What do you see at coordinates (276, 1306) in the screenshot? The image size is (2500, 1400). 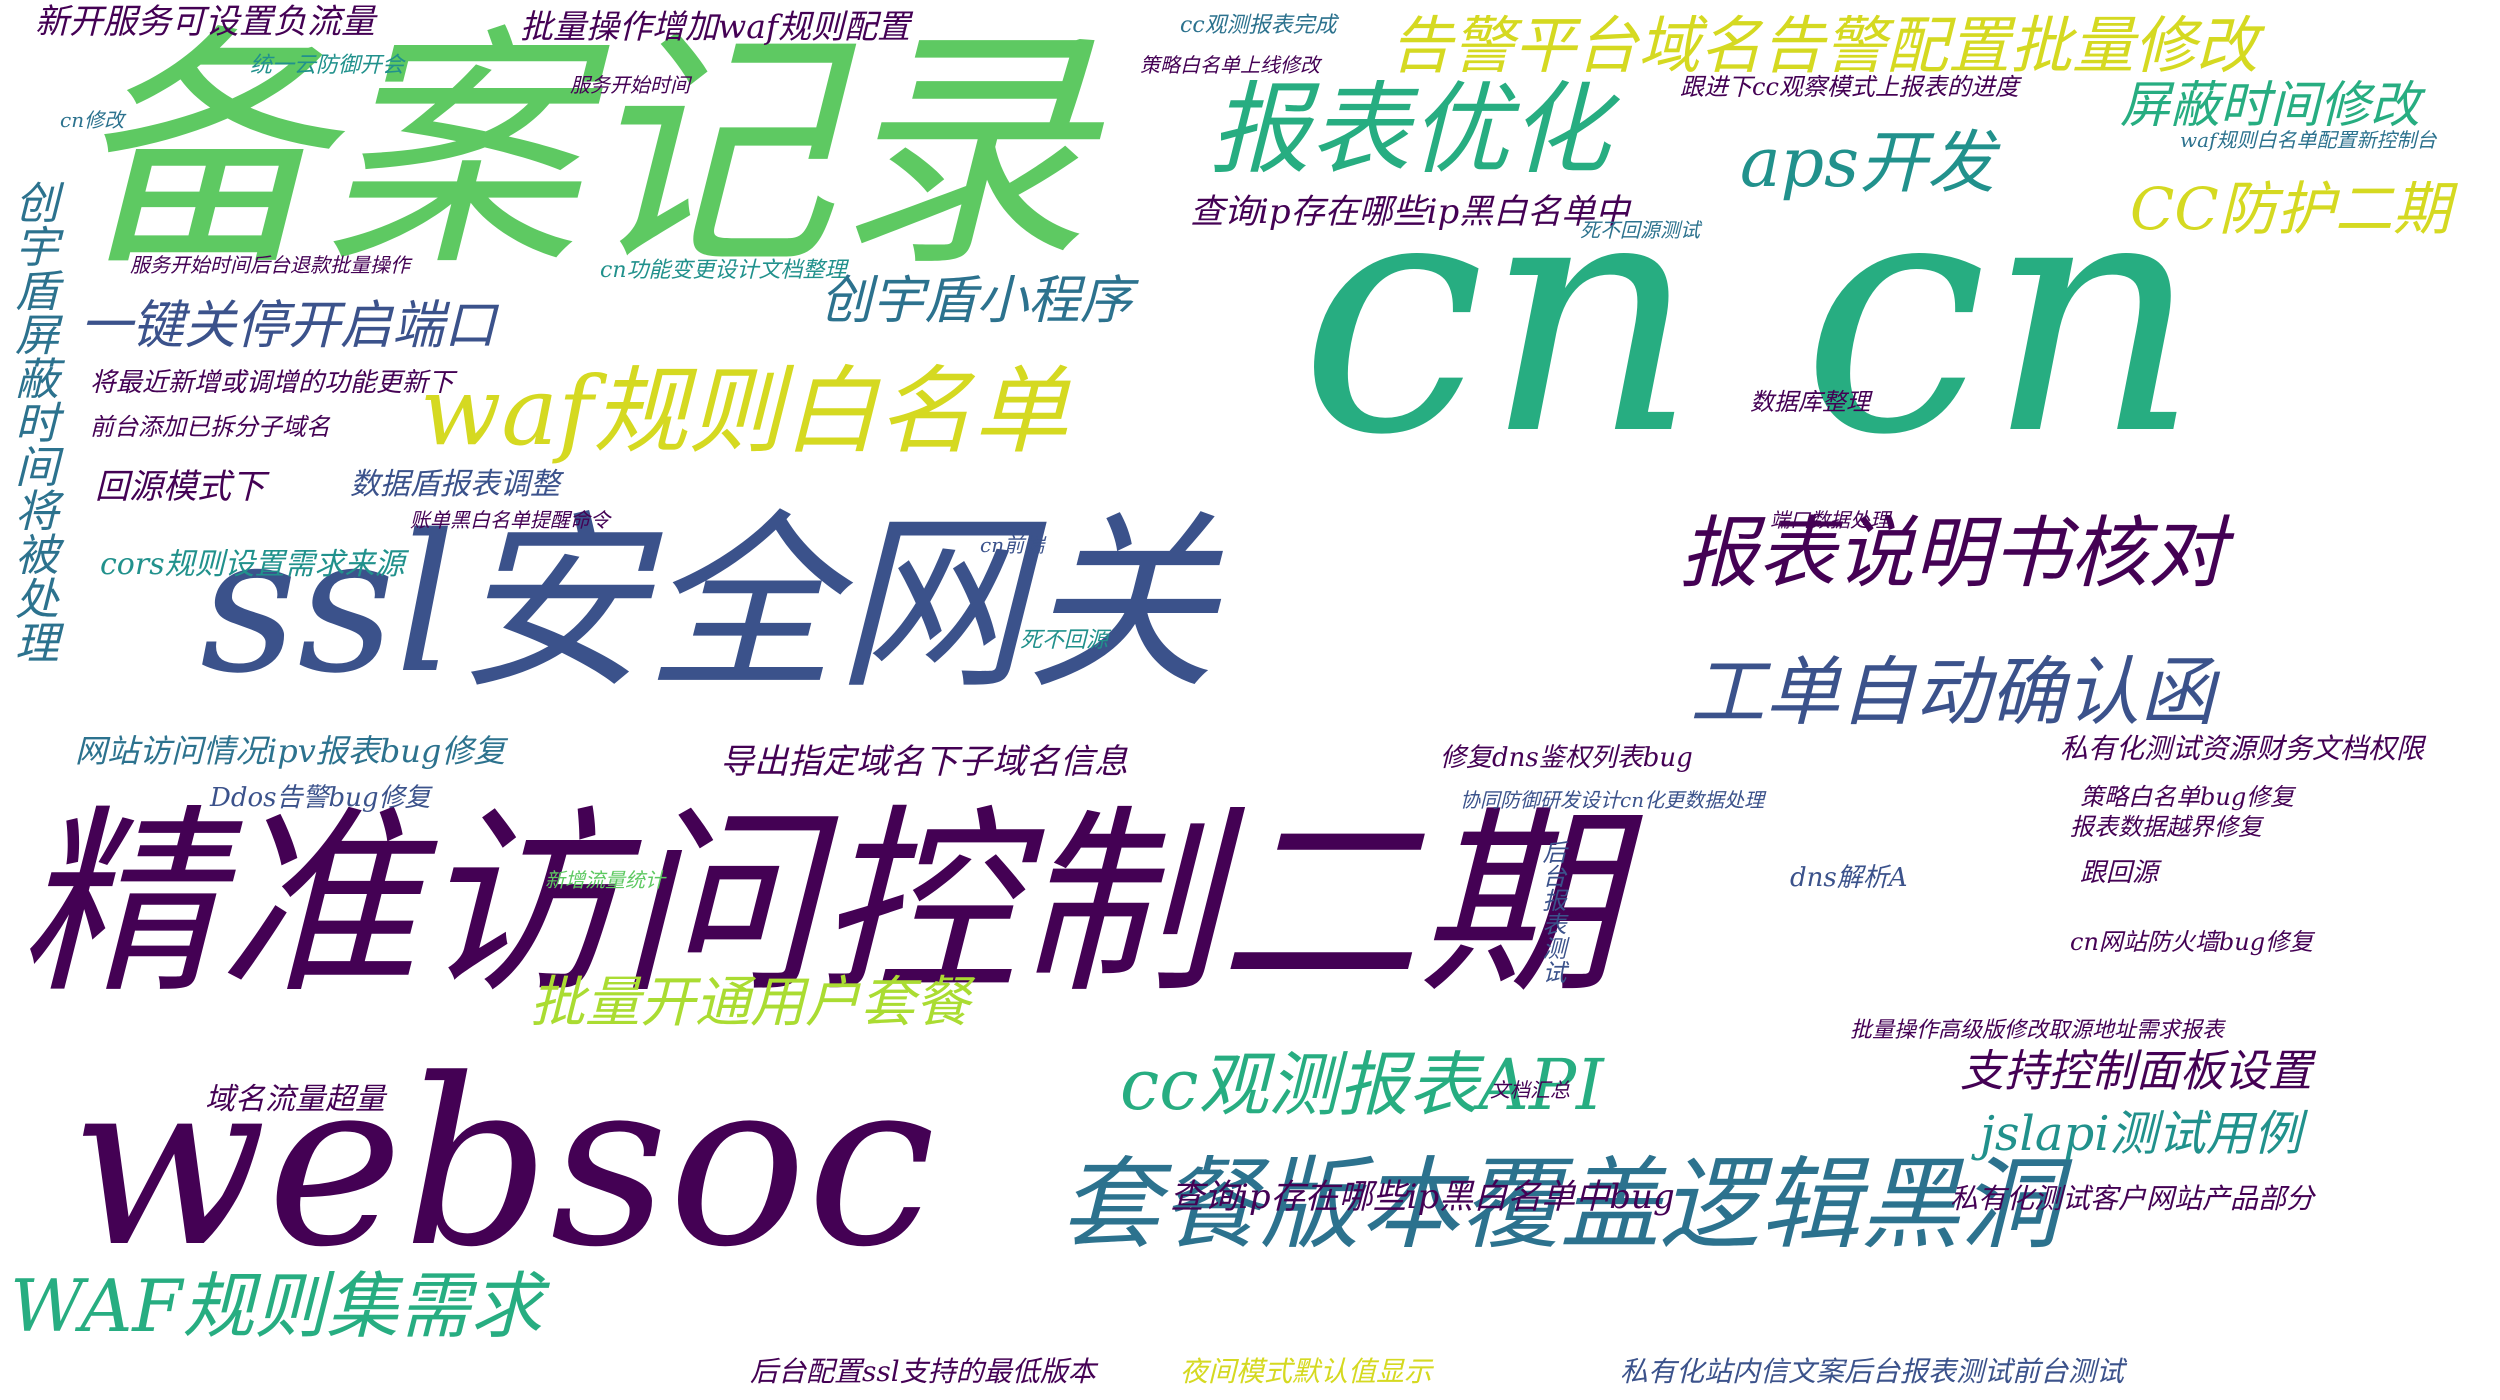 I see `word-14: WAF规则集需求` at bounding box center [276, 1306].